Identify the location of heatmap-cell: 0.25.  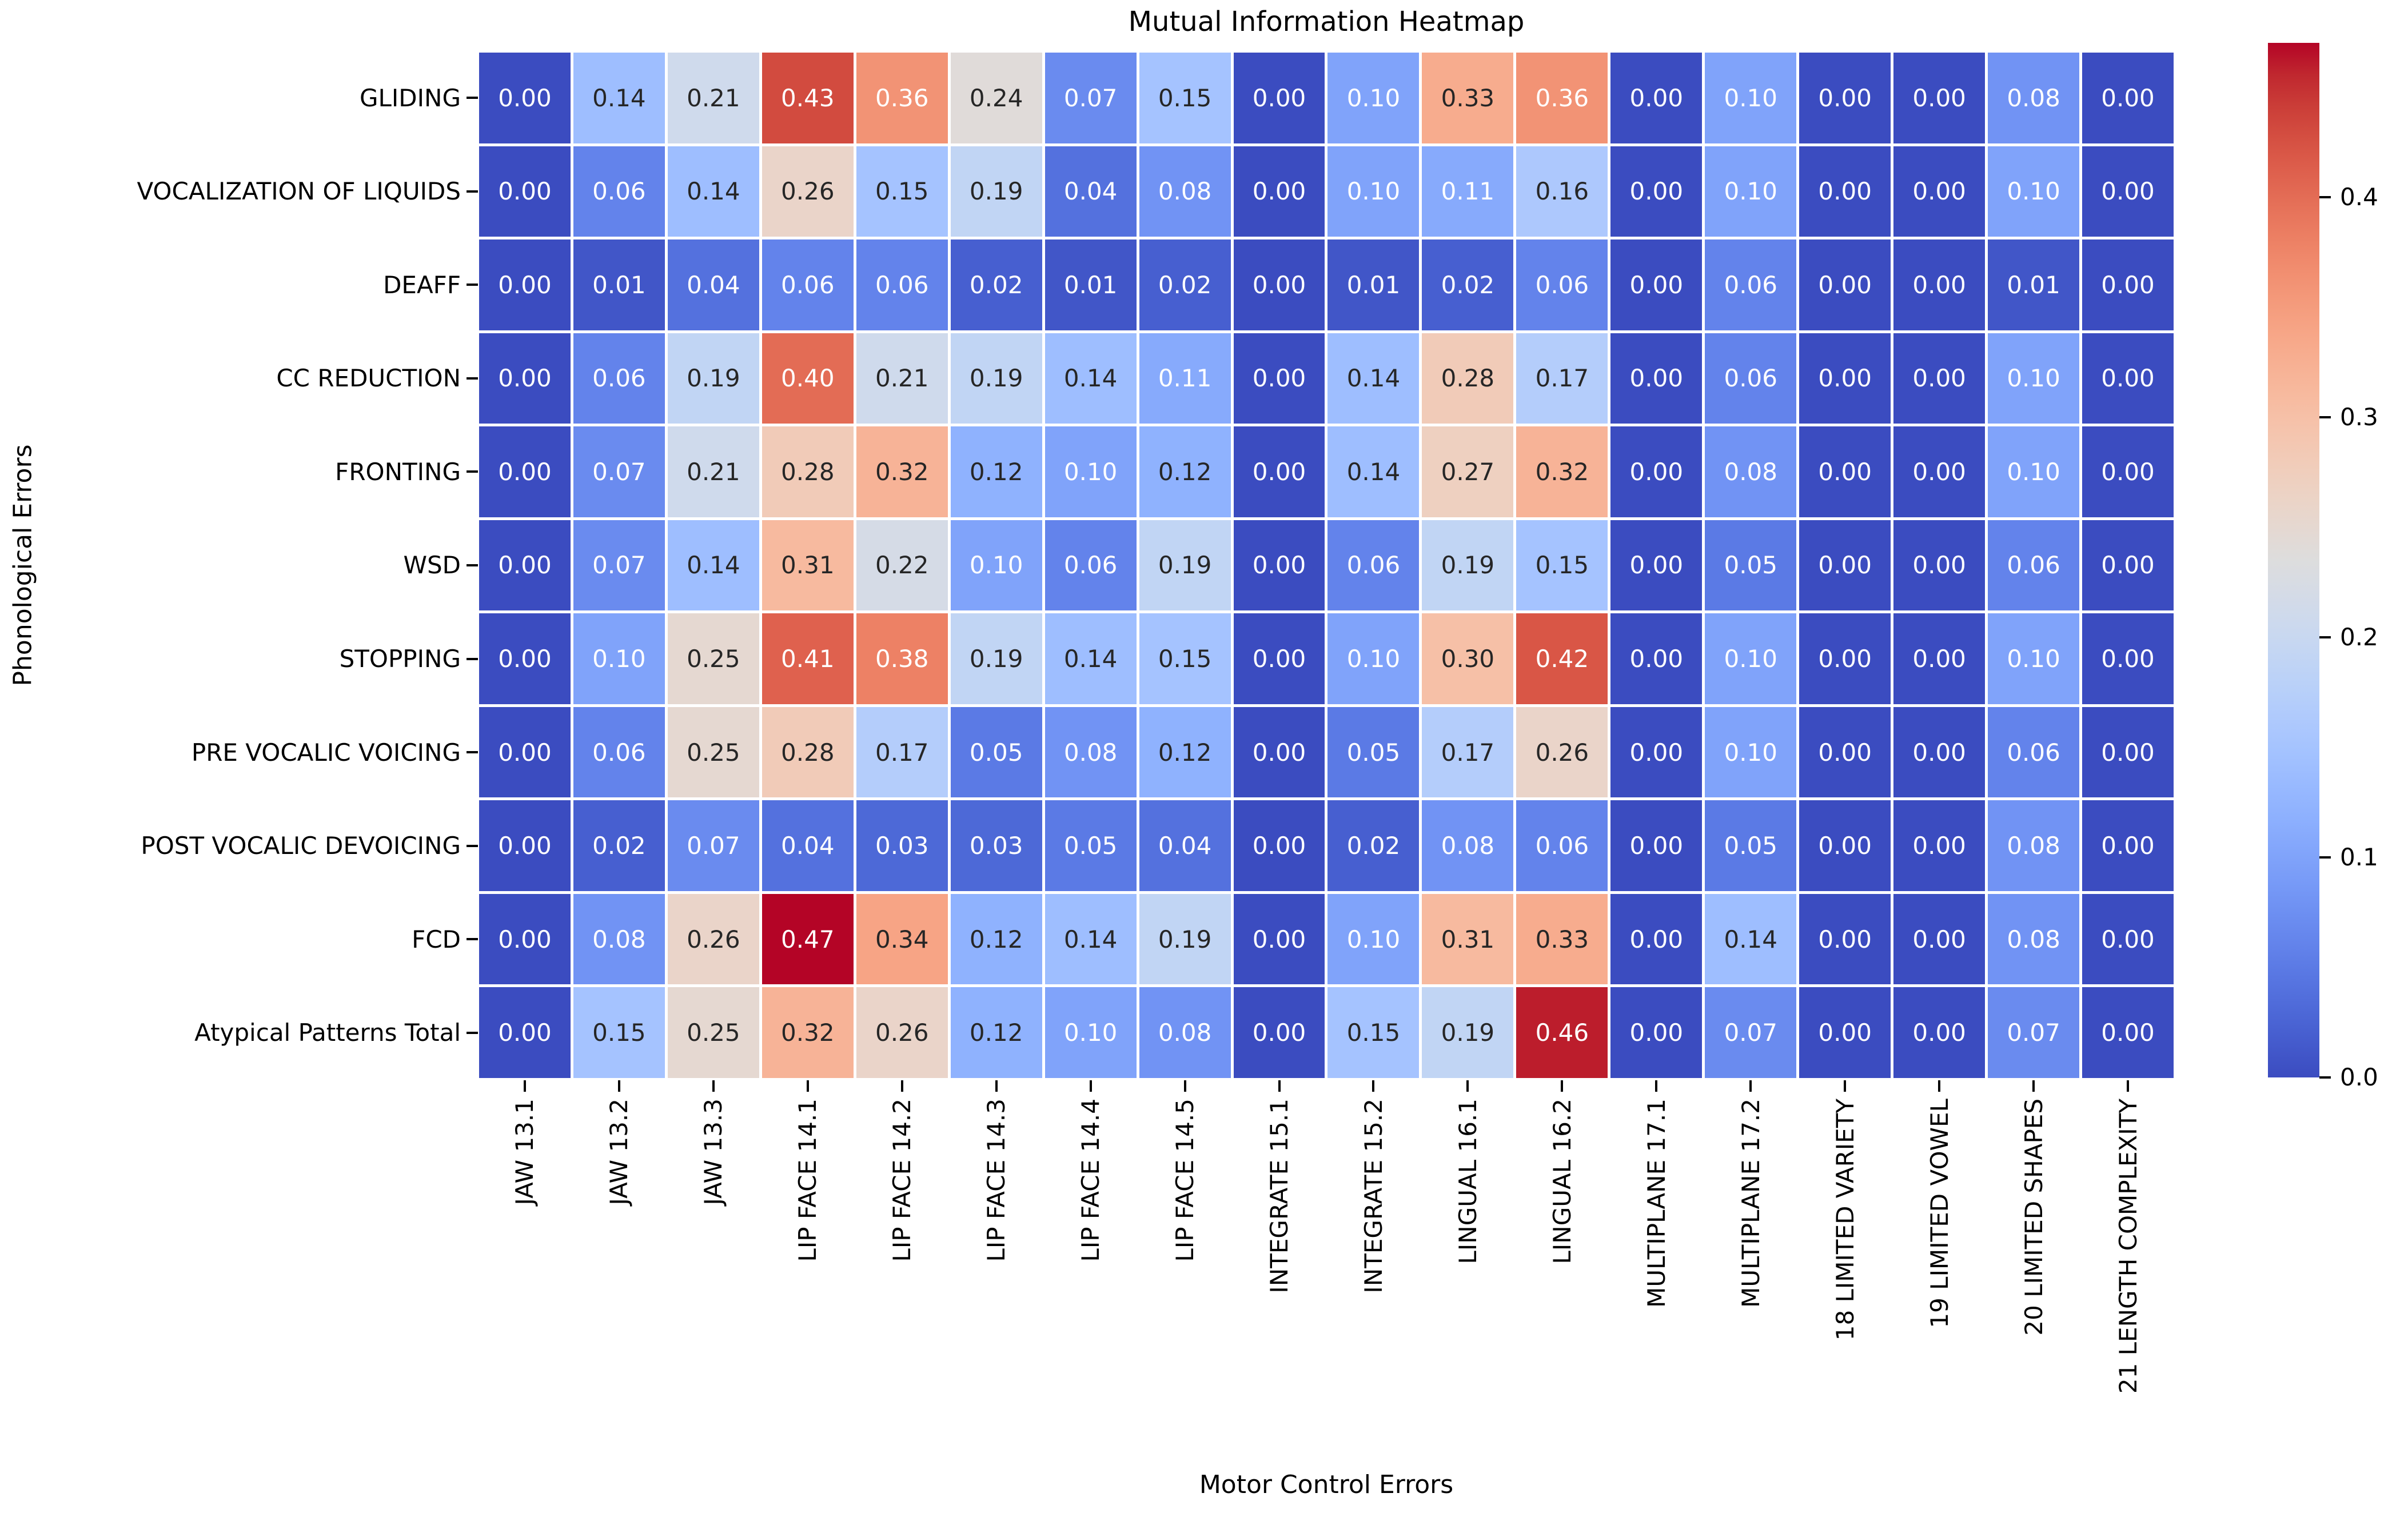
(713, 1032).